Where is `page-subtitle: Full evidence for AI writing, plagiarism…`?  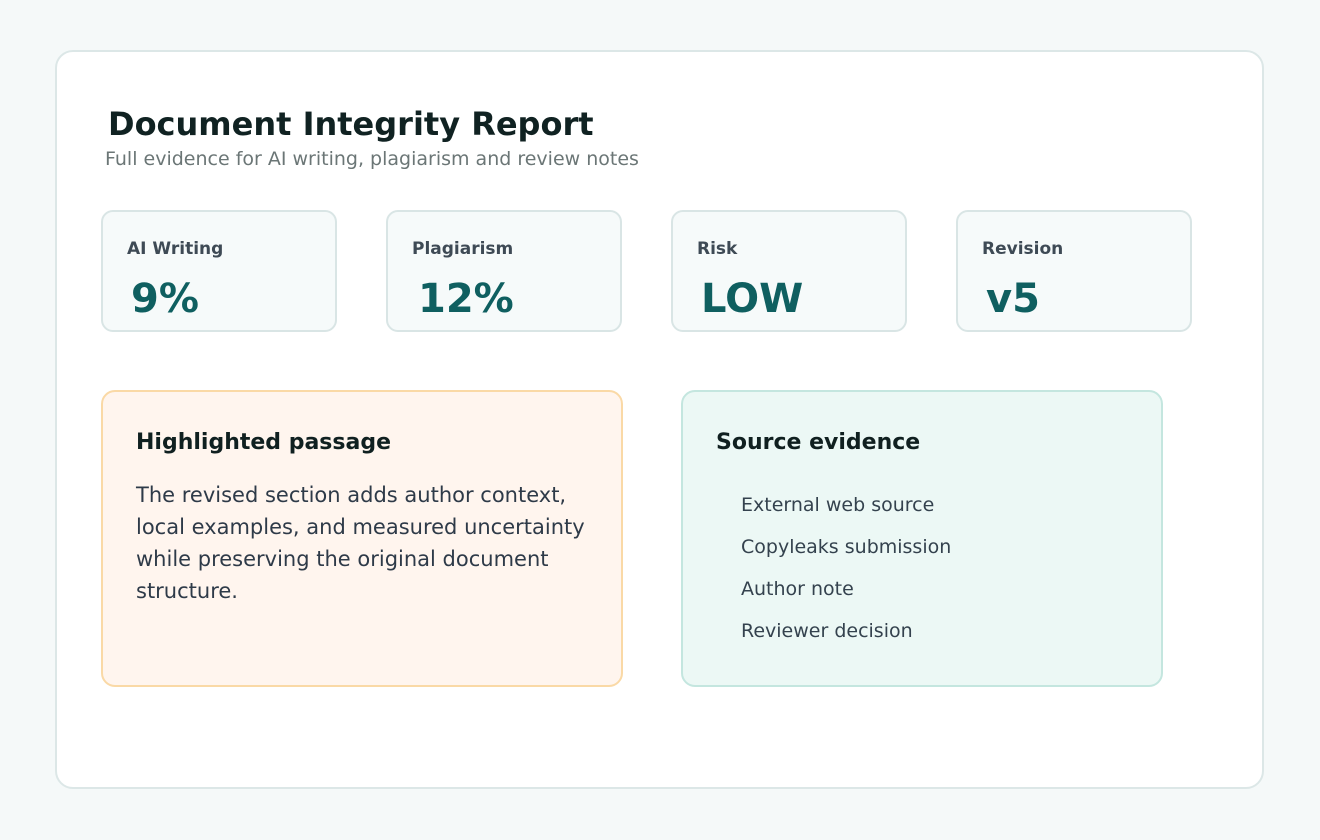
page-subtitle: Full evidence for AI writing, plagiarism… is located at coordinates (372, 159).